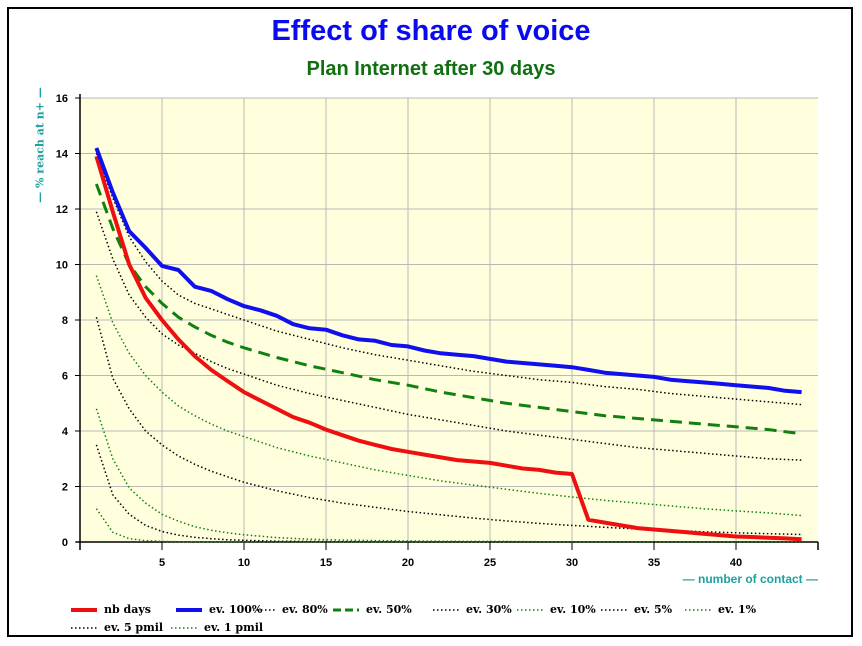 This screenshot has width=862, height=646. I want to click on legend-item: nb days, so click(110, 609).